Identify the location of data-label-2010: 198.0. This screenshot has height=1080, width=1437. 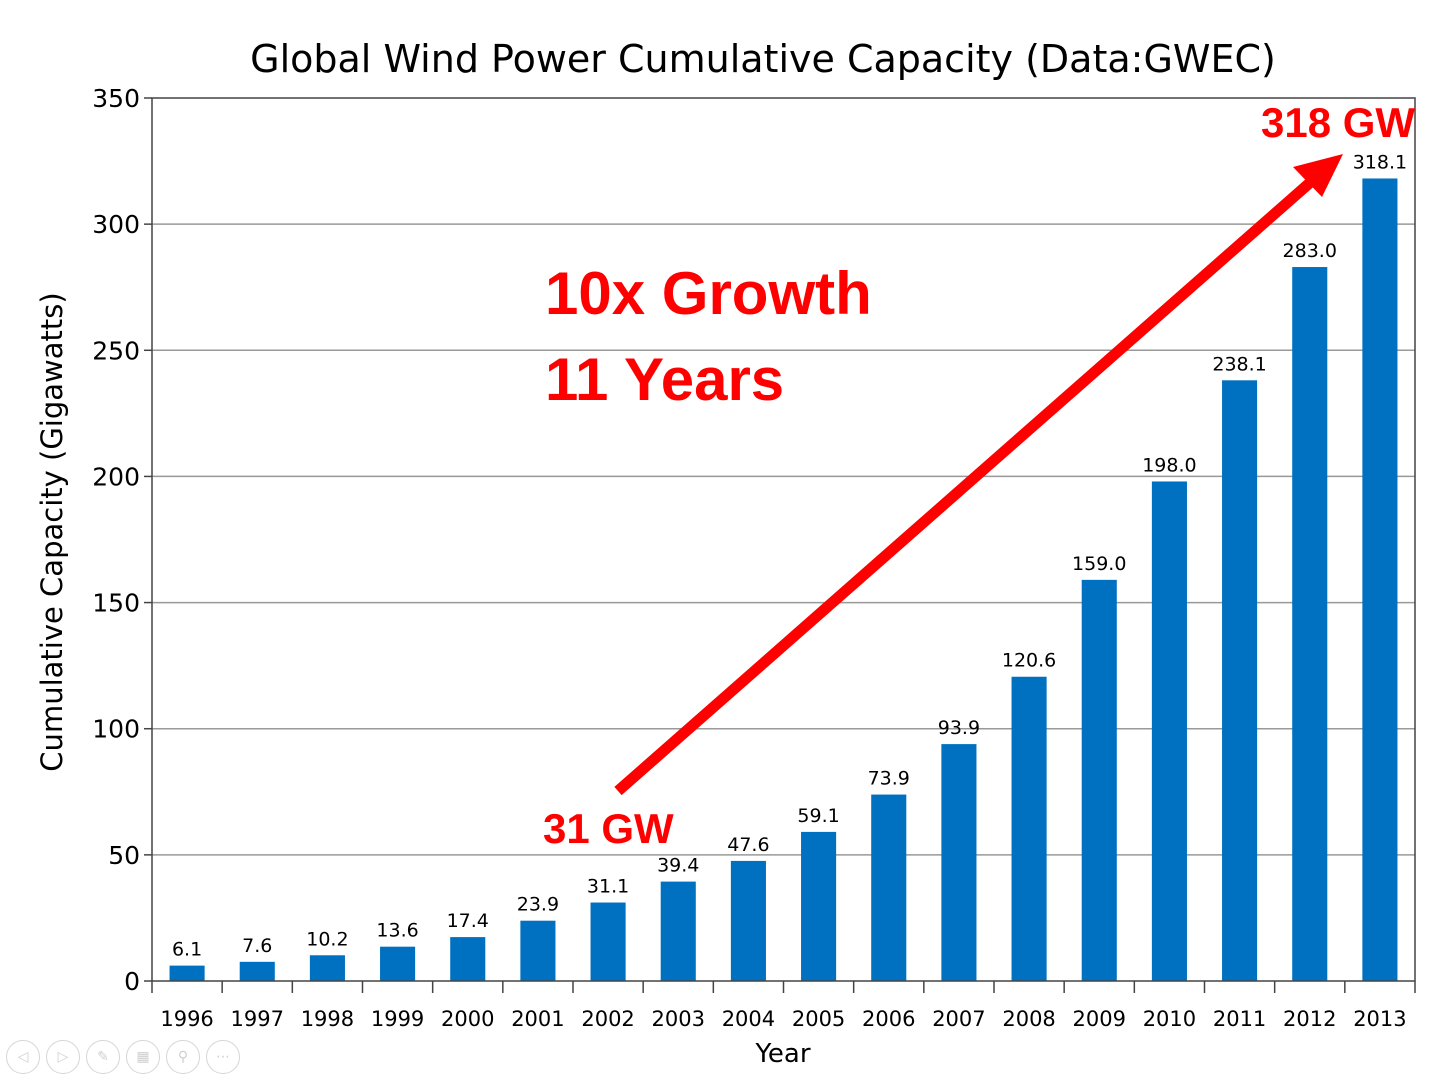
(1169, 465).